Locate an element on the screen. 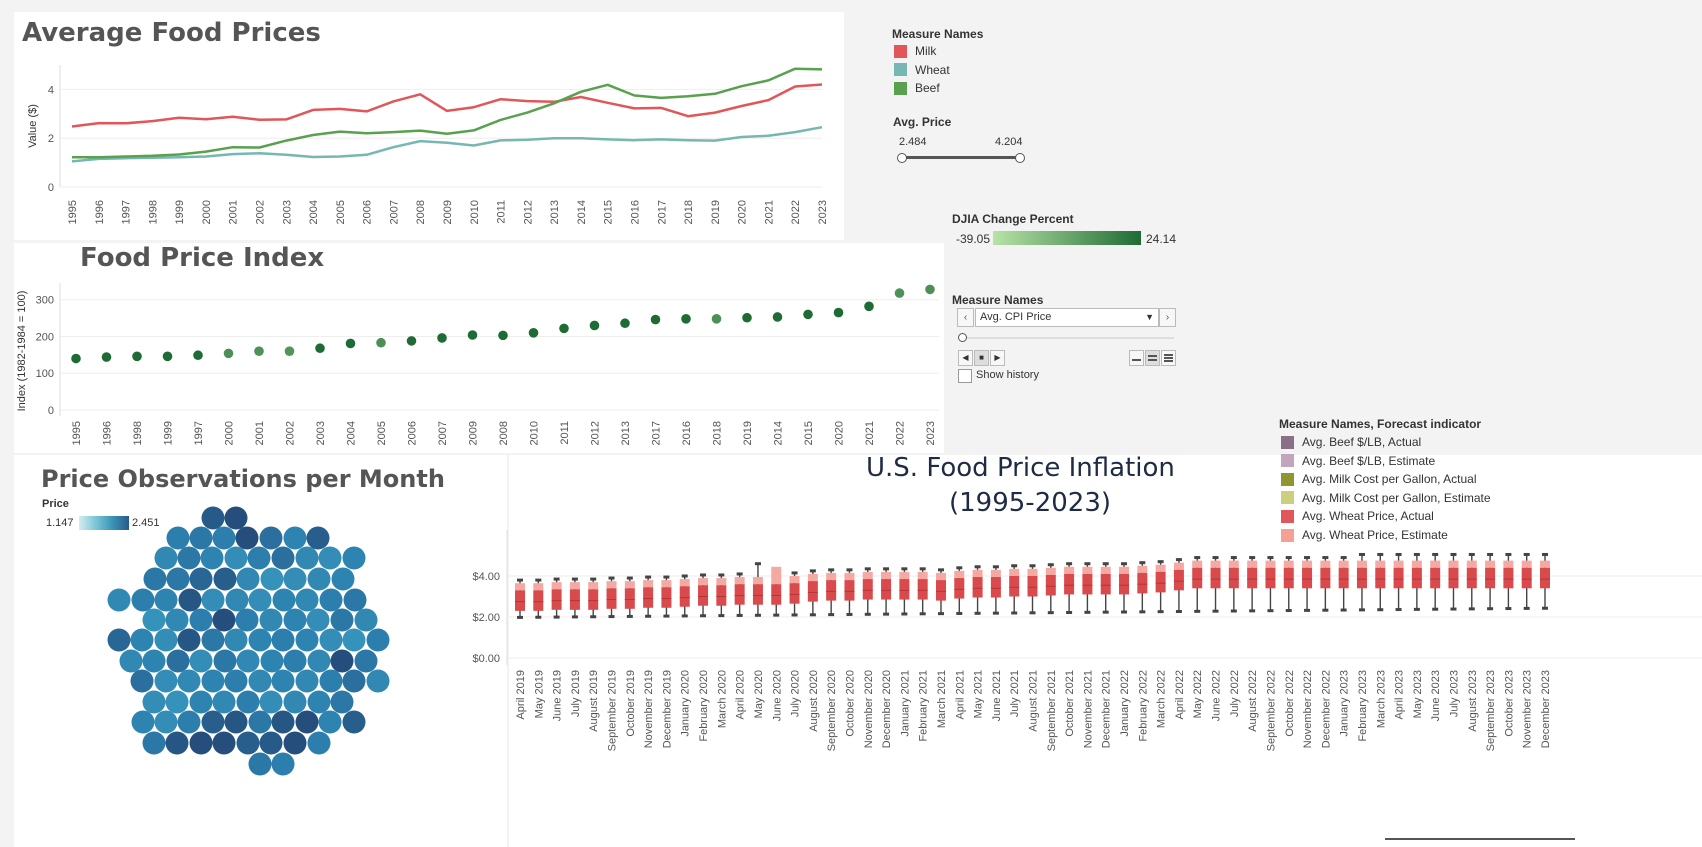 This screenshot has height=847, width=1702. next-page-button: › is located at coordinates (1167, 317).